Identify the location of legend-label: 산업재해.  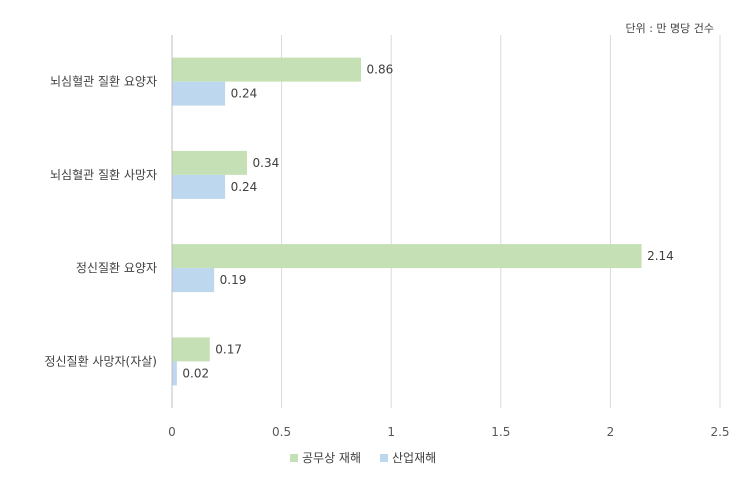
(414, 458).